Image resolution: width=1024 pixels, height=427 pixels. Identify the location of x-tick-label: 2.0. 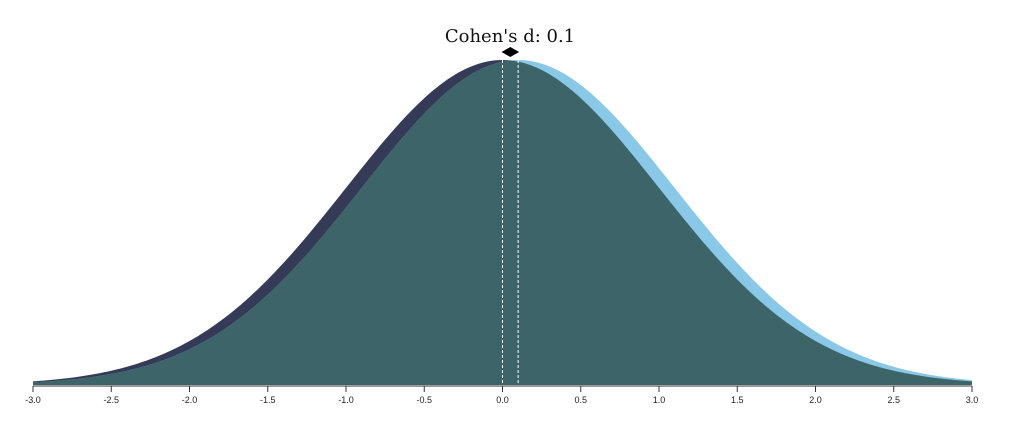
(815, 400).